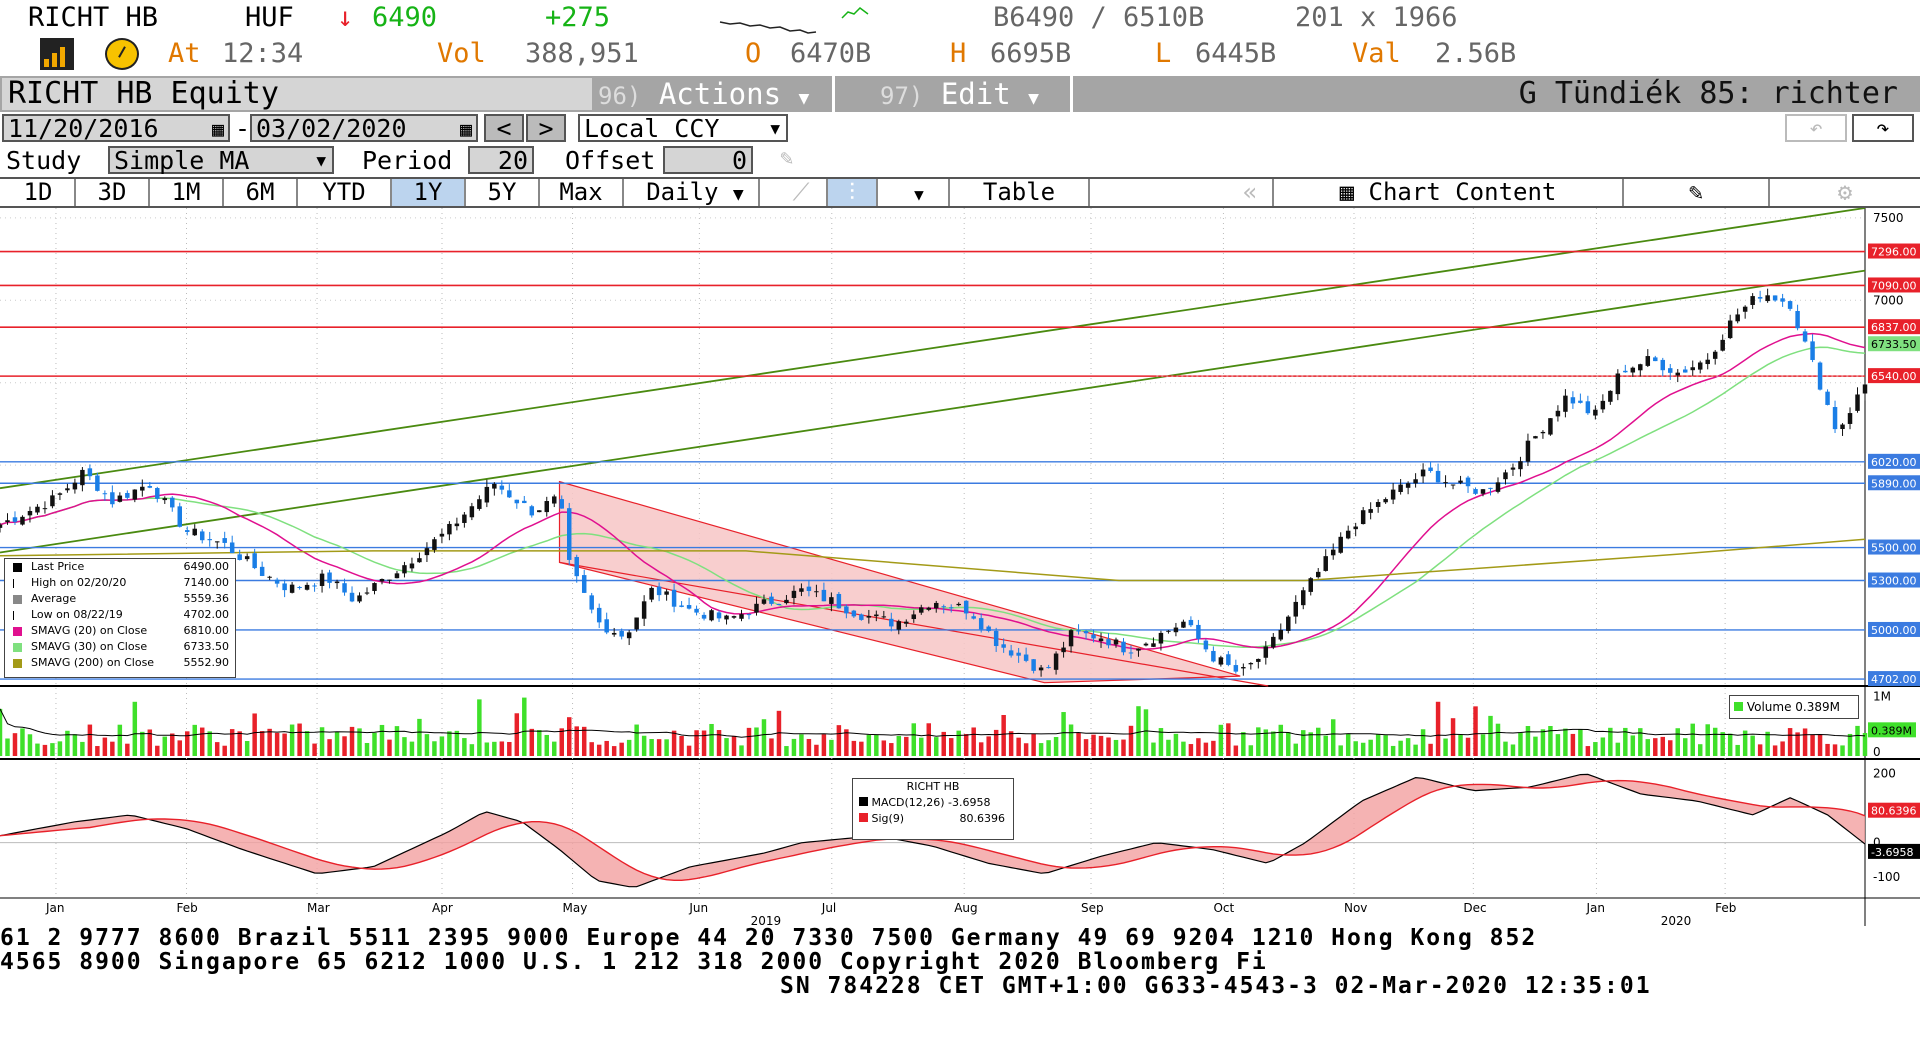  I want to click on x-tick-label: Sep, so click(1092, 908).